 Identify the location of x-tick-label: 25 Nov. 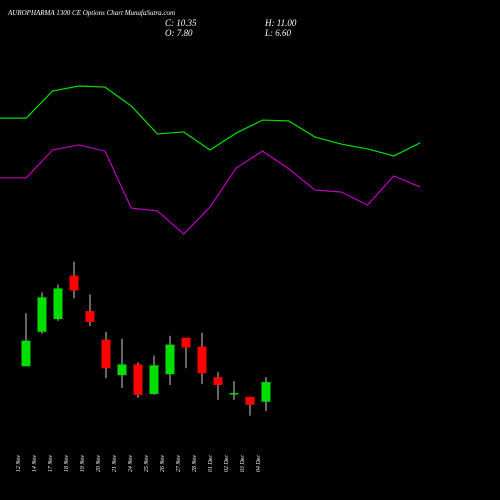
(147, 464).